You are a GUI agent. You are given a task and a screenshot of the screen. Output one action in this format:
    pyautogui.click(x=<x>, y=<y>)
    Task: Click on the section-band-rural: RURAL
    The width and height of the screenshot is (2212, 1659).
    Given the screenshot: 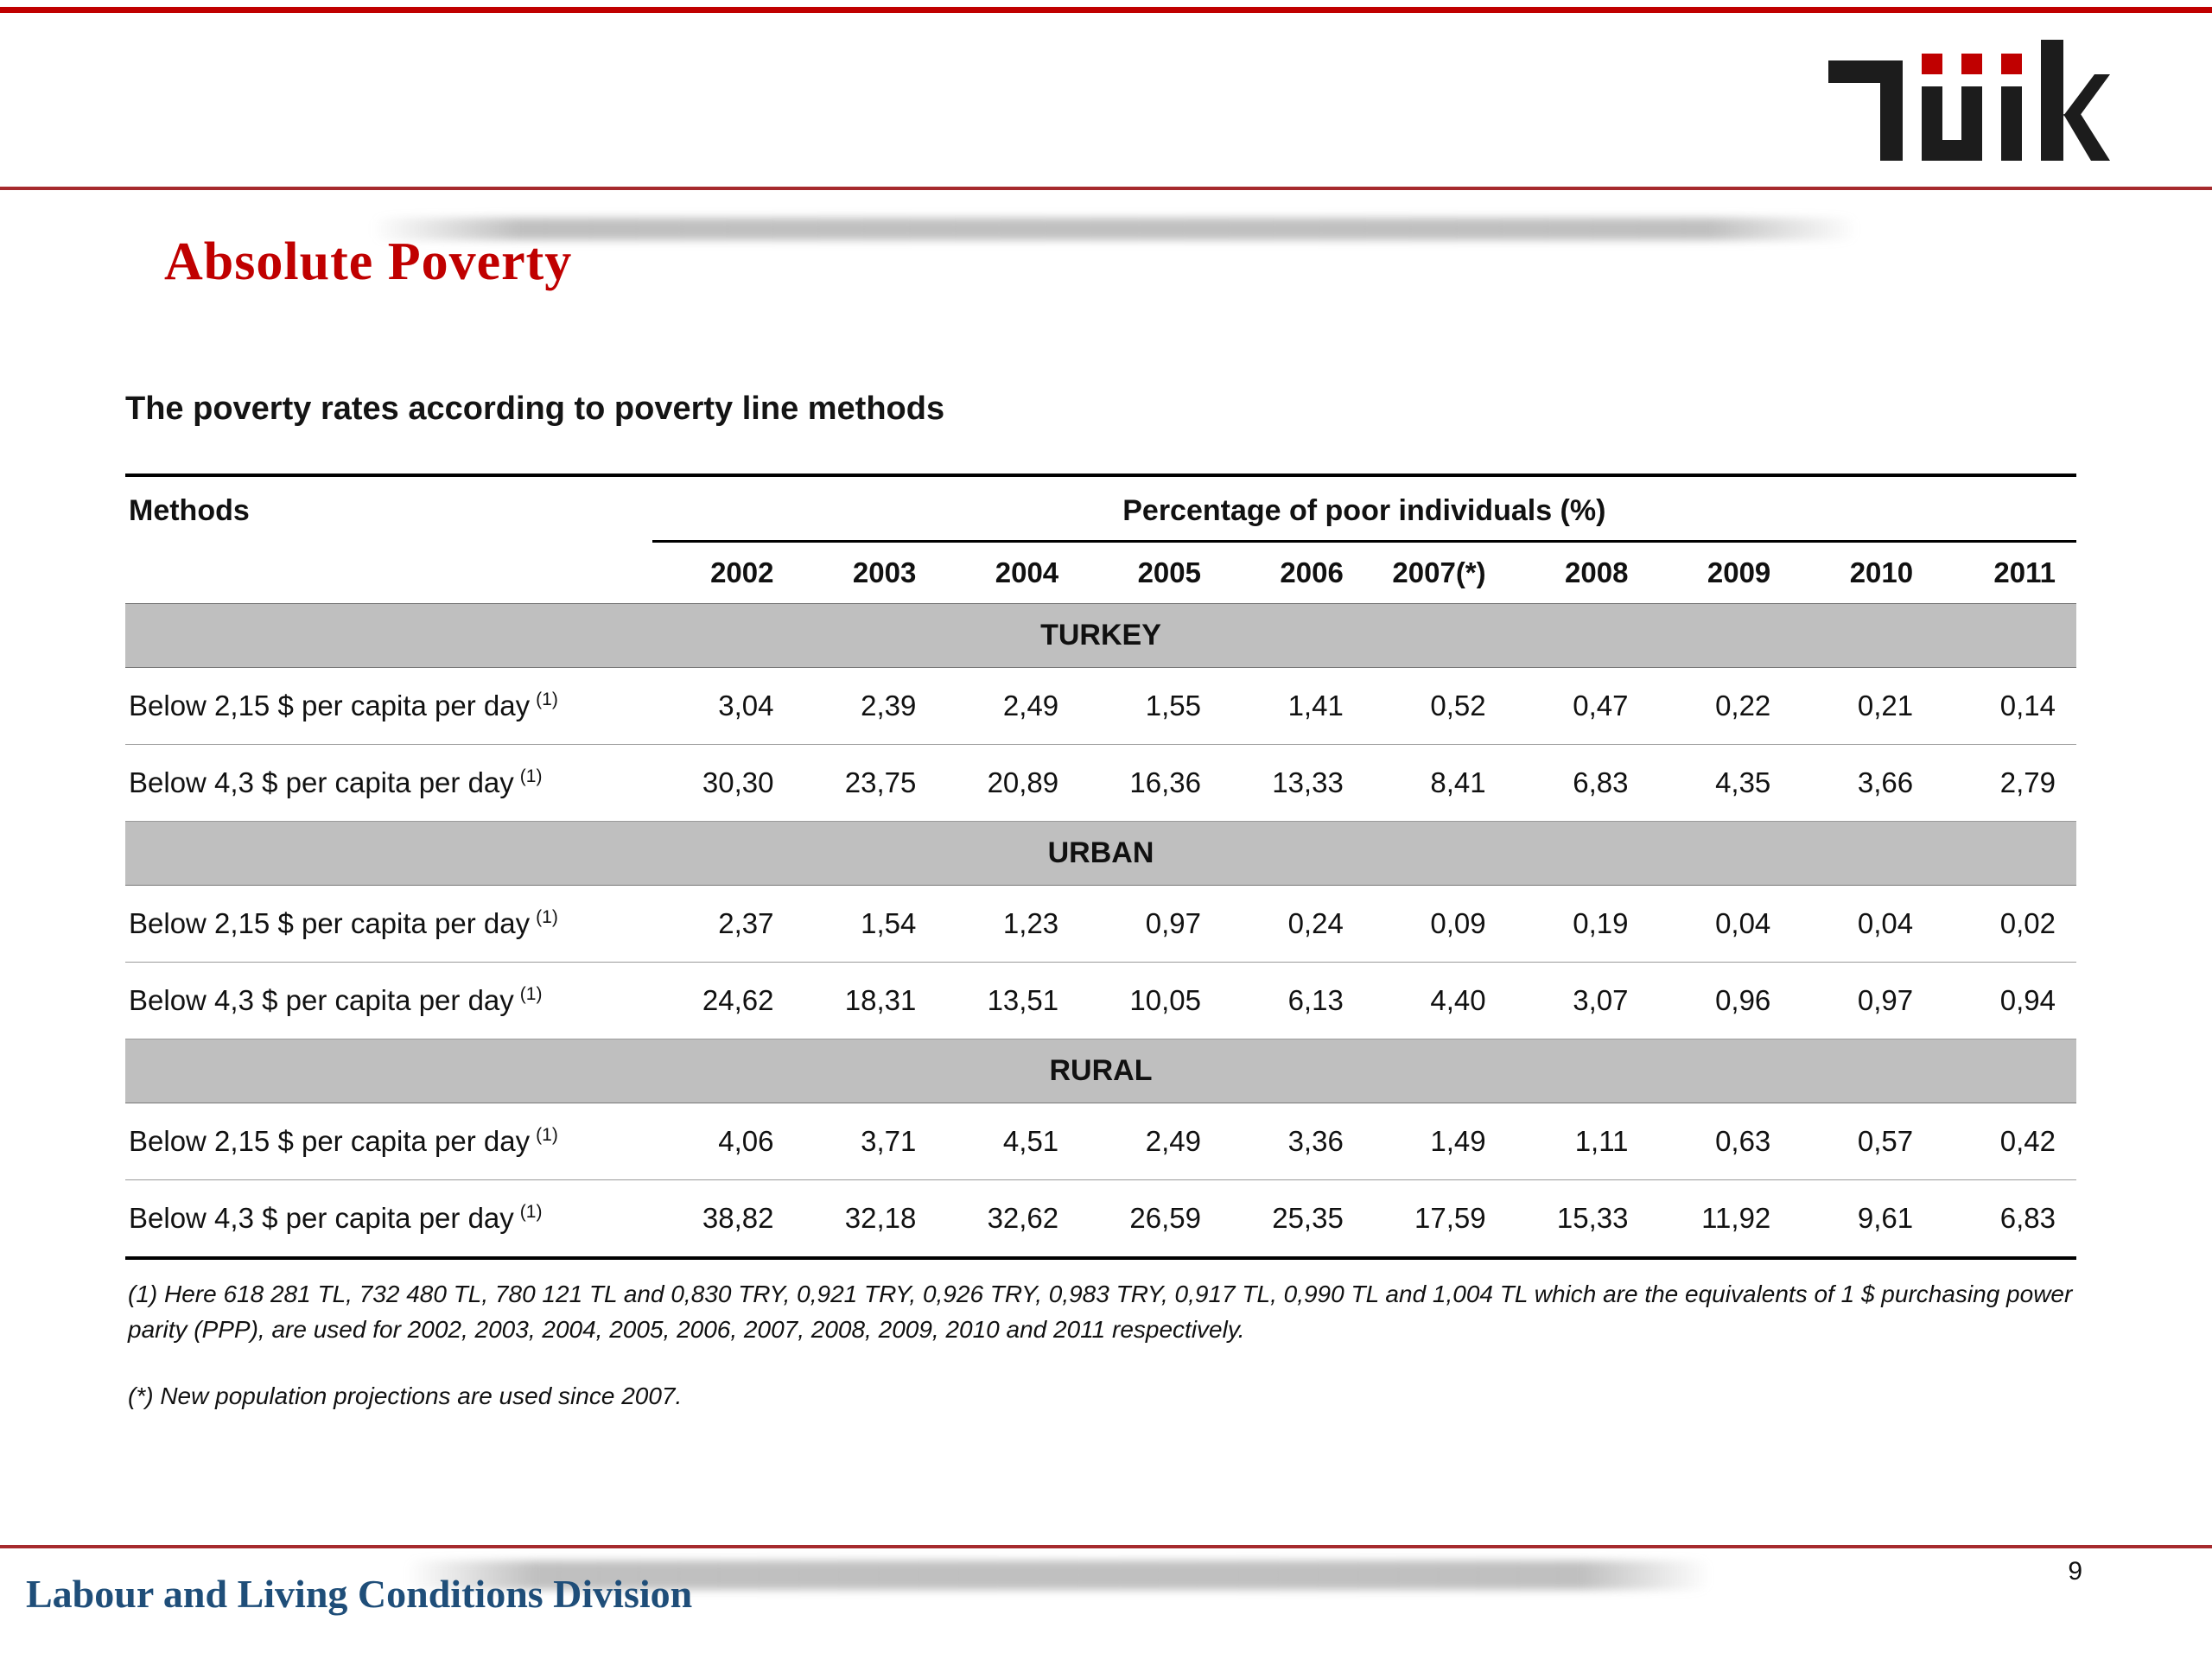 What is the action you would take?
    pyautogui.click(x=1100, y=1071)
    